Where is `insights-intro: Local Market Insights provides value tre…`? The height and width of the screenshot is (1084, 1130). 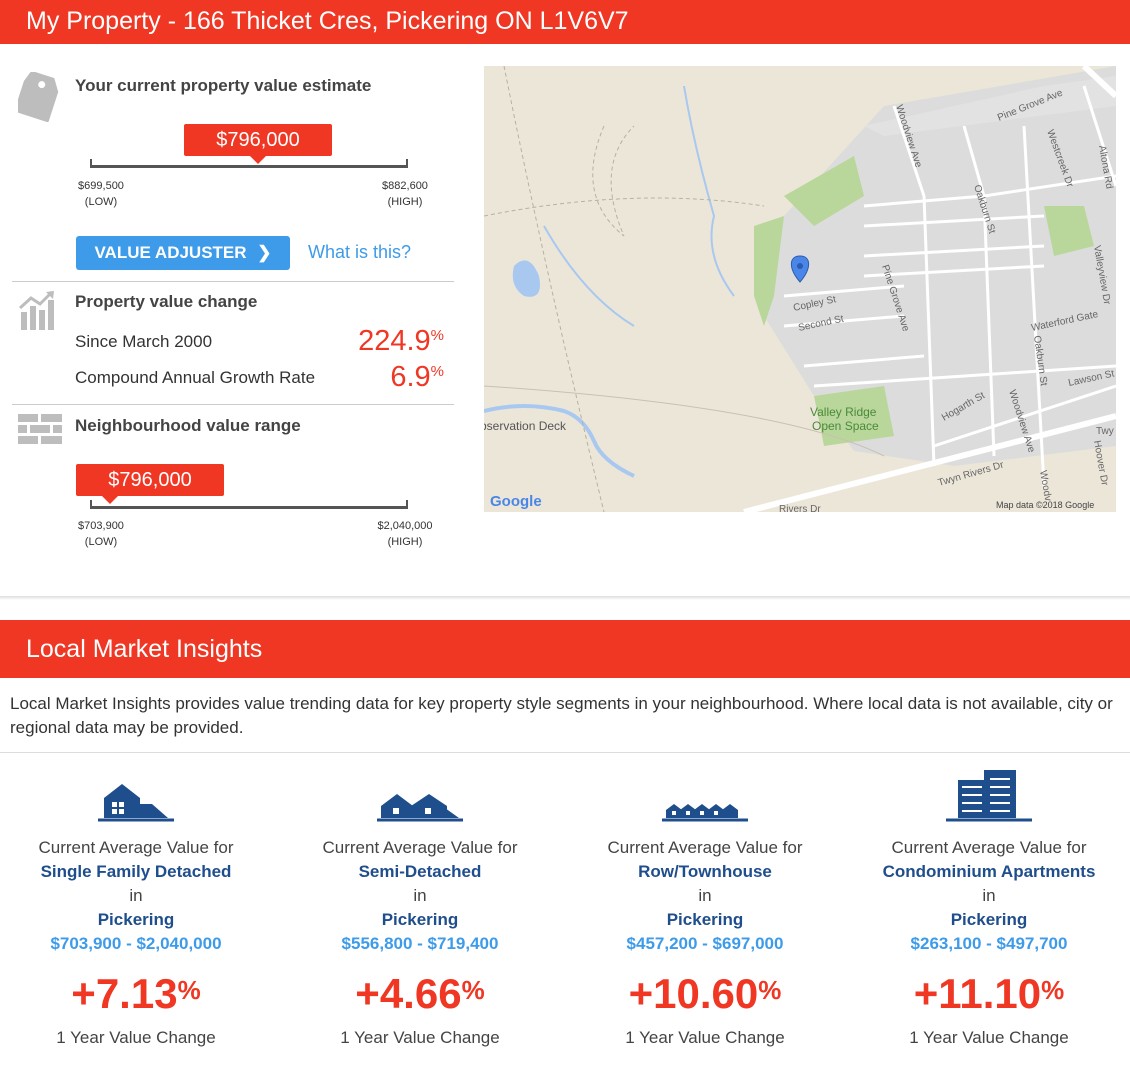 insights-intro: Local Market Insights provides value tre… is located at coordinates (561, 715).